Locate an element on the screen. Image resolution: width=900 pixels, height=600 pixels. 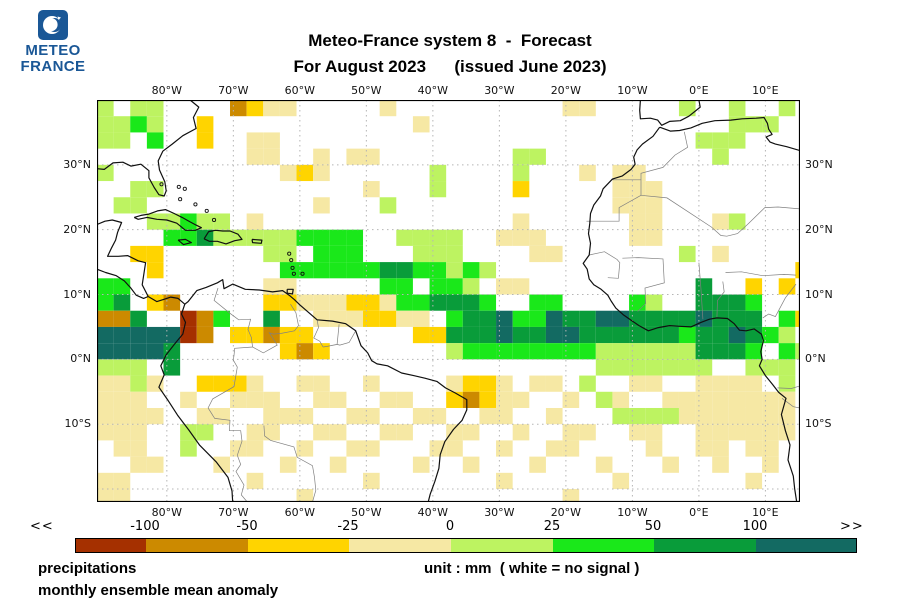
colorbar-underflow-arrow: << is located at coordinates (42, 526).